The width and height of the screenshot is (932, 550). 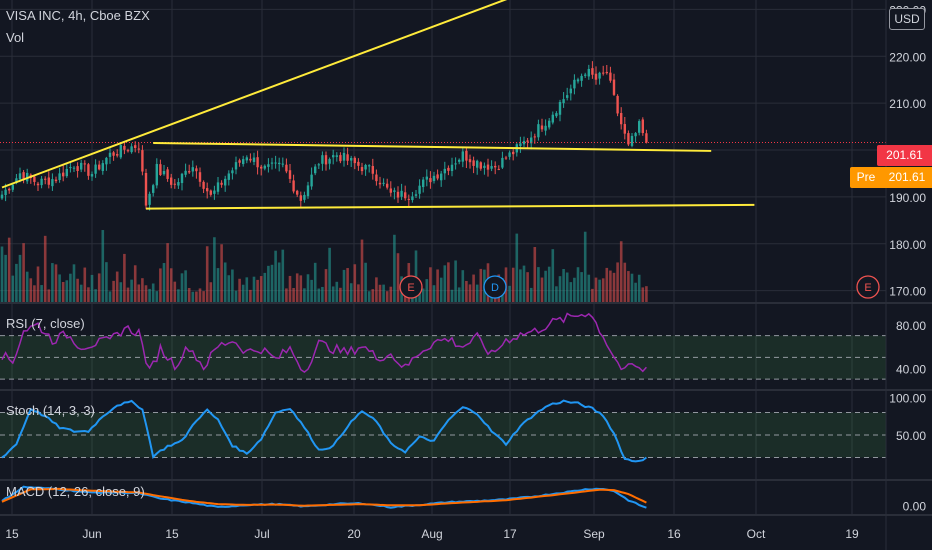 What do you see at coordinates (867, 288) in the screenshot?
I see `event-marker-label: E` at bounding box center [867, 288].